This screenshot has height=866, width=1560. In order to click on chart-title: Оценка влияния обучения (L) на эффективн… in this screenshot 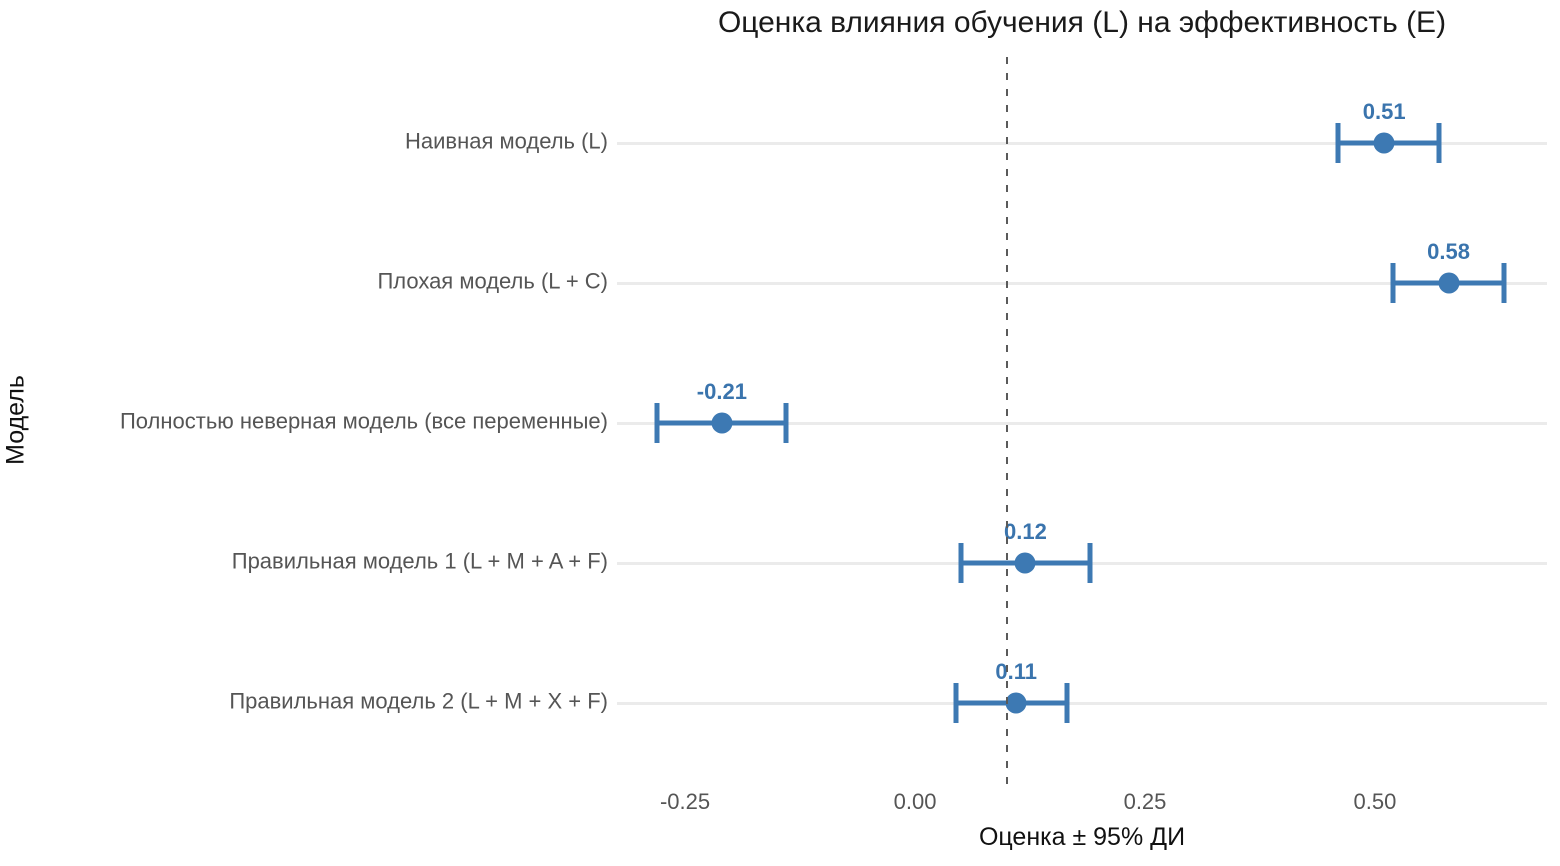, I will do `click(1082, 22)`.